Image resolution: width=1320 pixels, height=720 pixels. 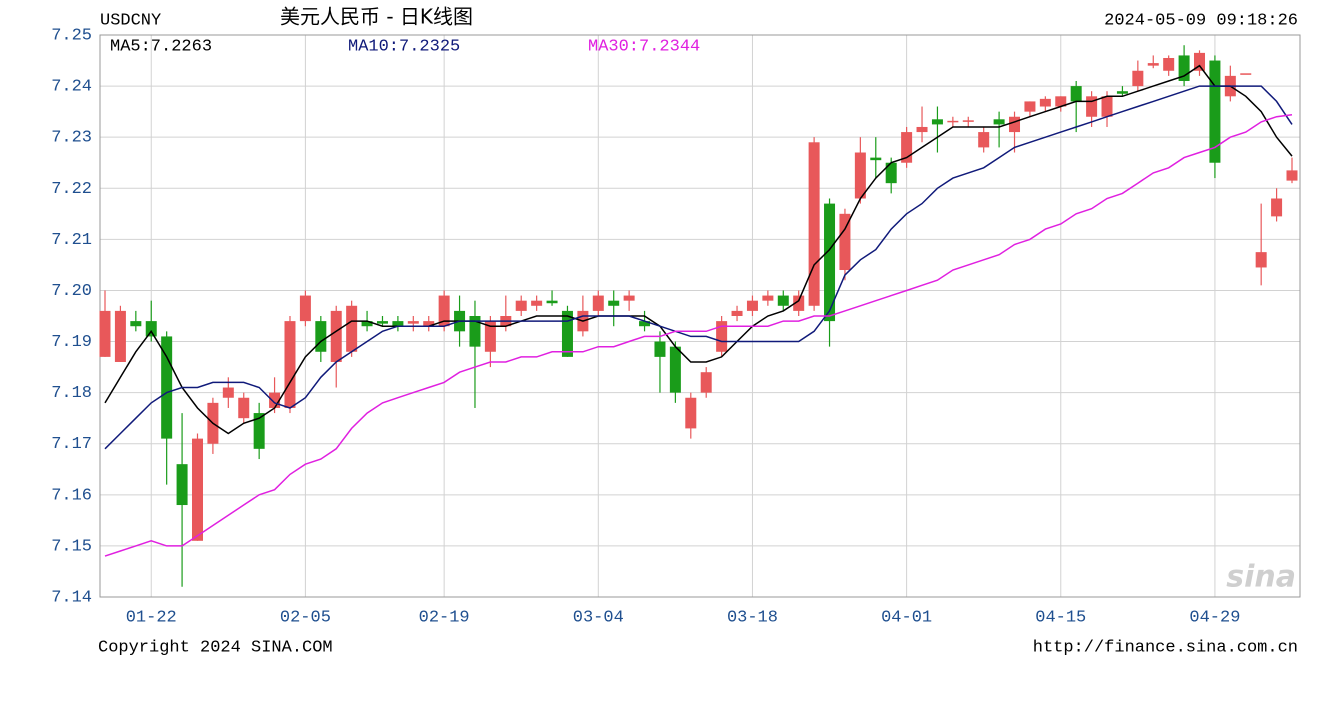 What do you see at coordinates (71, 597) in the screenshot?
I see `y-tick-label: 7.14` at bounding box center [71, 597].